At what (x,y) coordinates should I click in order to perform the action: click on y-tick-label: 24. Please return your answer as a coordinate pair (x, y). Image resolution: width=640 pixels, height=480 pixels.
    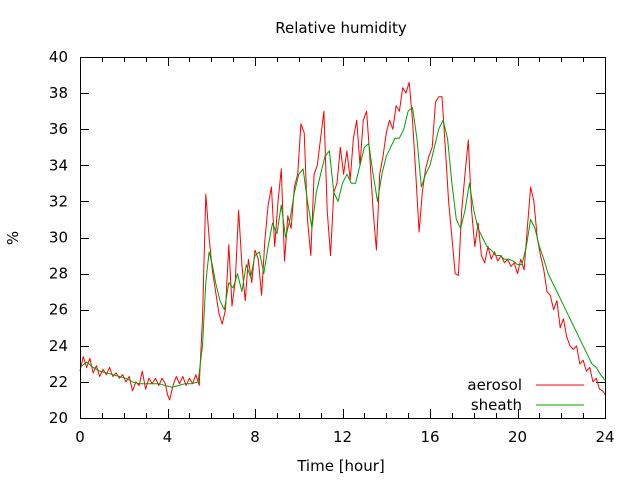
    Looking at the image, I should click on (58, 346).